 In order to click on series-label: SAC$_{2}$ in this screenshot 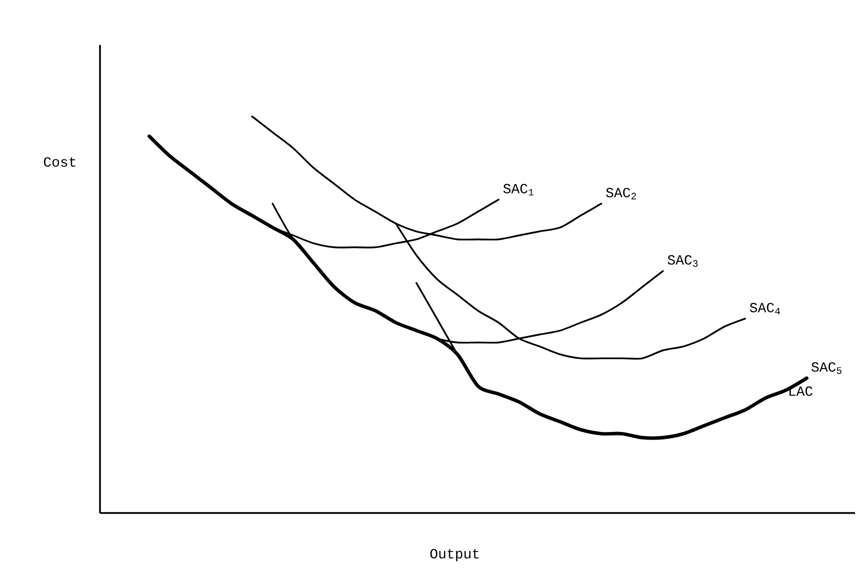, I will do `click(621, 194)`.